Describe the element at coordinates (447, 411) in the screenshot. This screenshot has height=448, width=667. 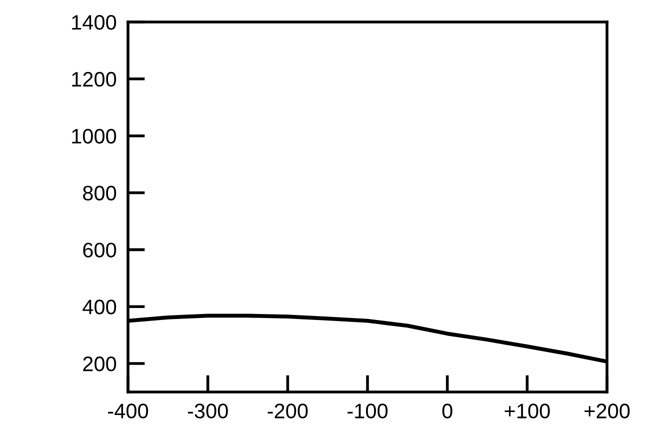
I see `x-tick-label: 0` at that location.